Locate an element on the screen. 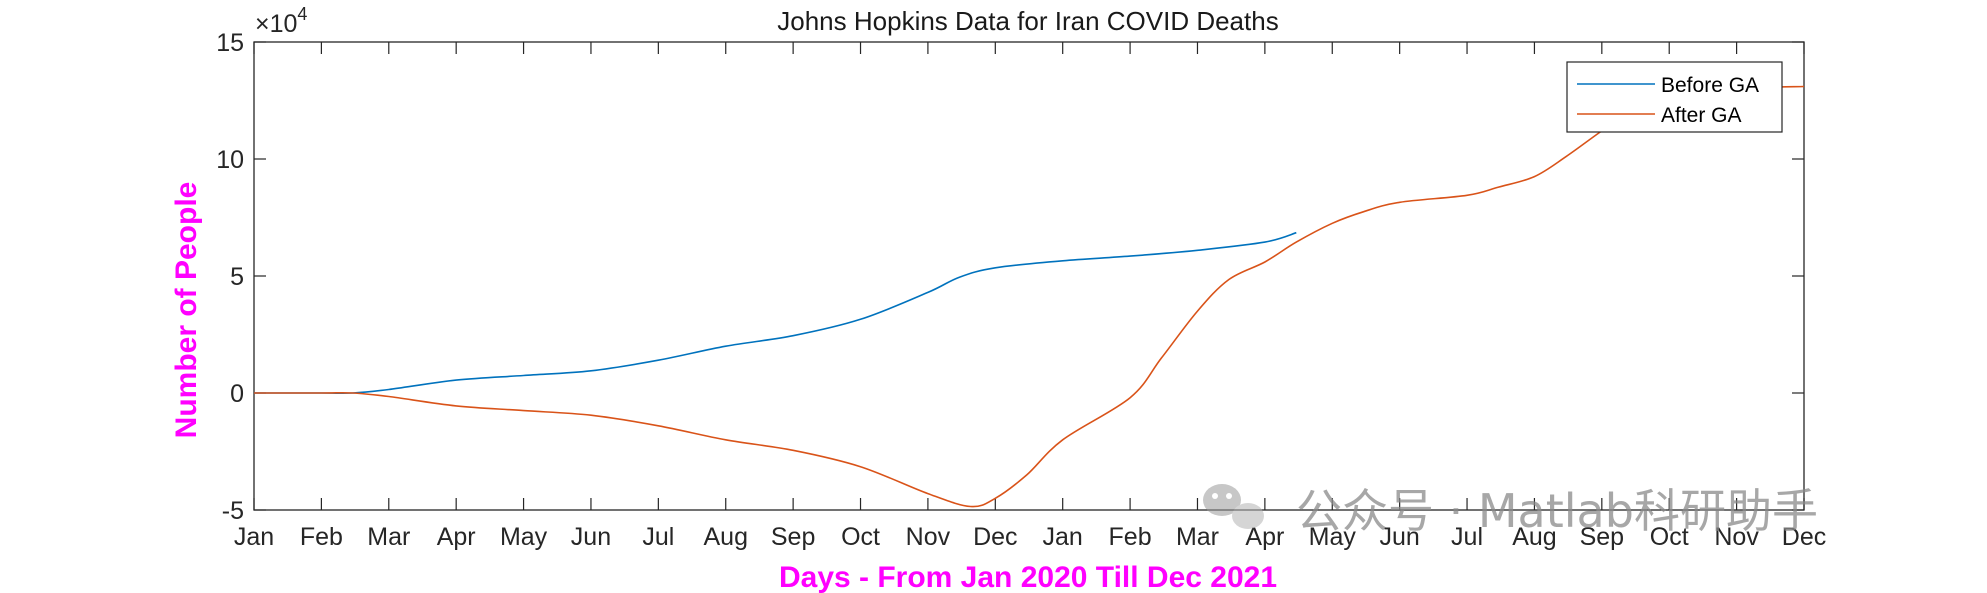  legend-box is located at coordinates (1674, 97).